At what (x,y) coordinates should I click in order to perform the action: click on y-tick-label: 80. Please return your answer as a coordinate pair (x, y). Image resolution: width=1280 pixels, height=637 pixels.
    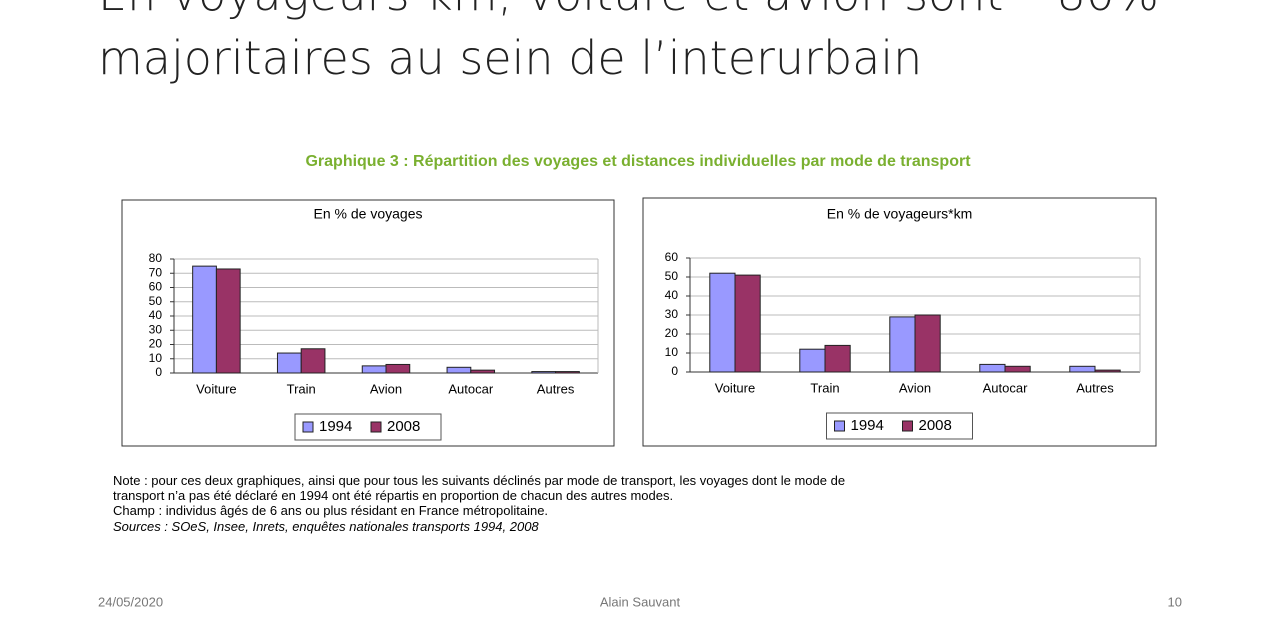
    Looking at the image, I should click on (156, 258).